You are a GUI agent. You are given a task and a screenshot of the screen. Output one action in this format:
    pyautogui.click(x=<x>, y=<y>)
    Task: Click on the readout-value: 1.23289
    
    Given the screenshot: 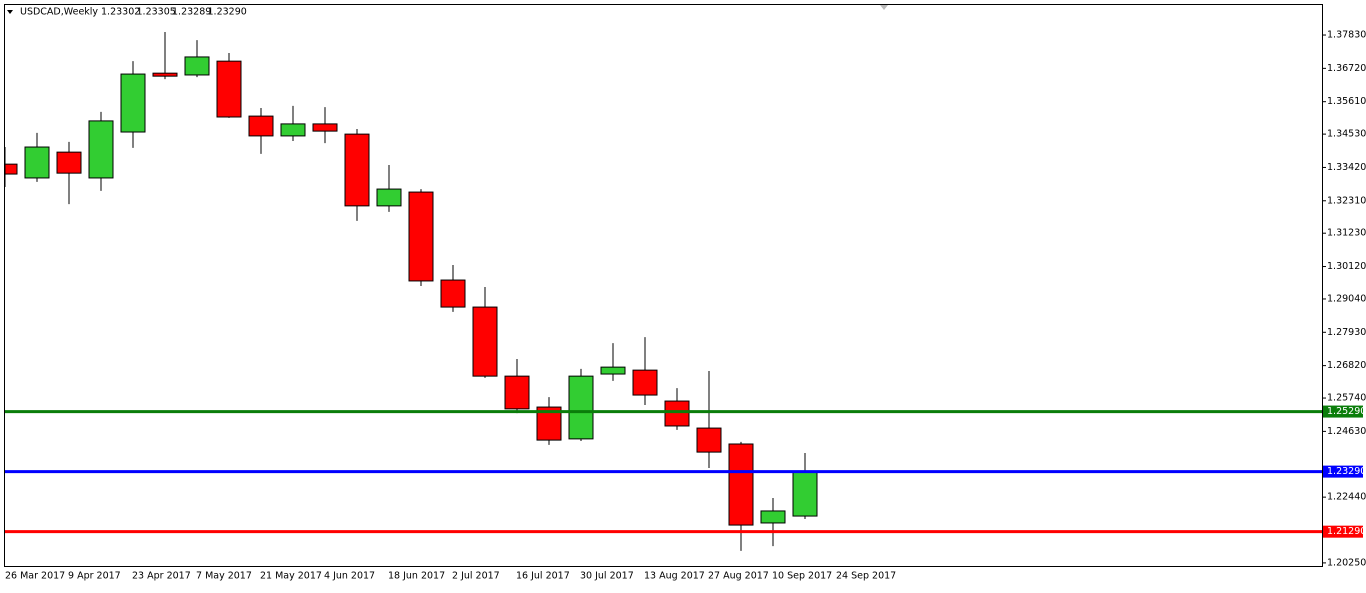 What is the action you would take?
    pyautogui.click(x=191, y=12)
    